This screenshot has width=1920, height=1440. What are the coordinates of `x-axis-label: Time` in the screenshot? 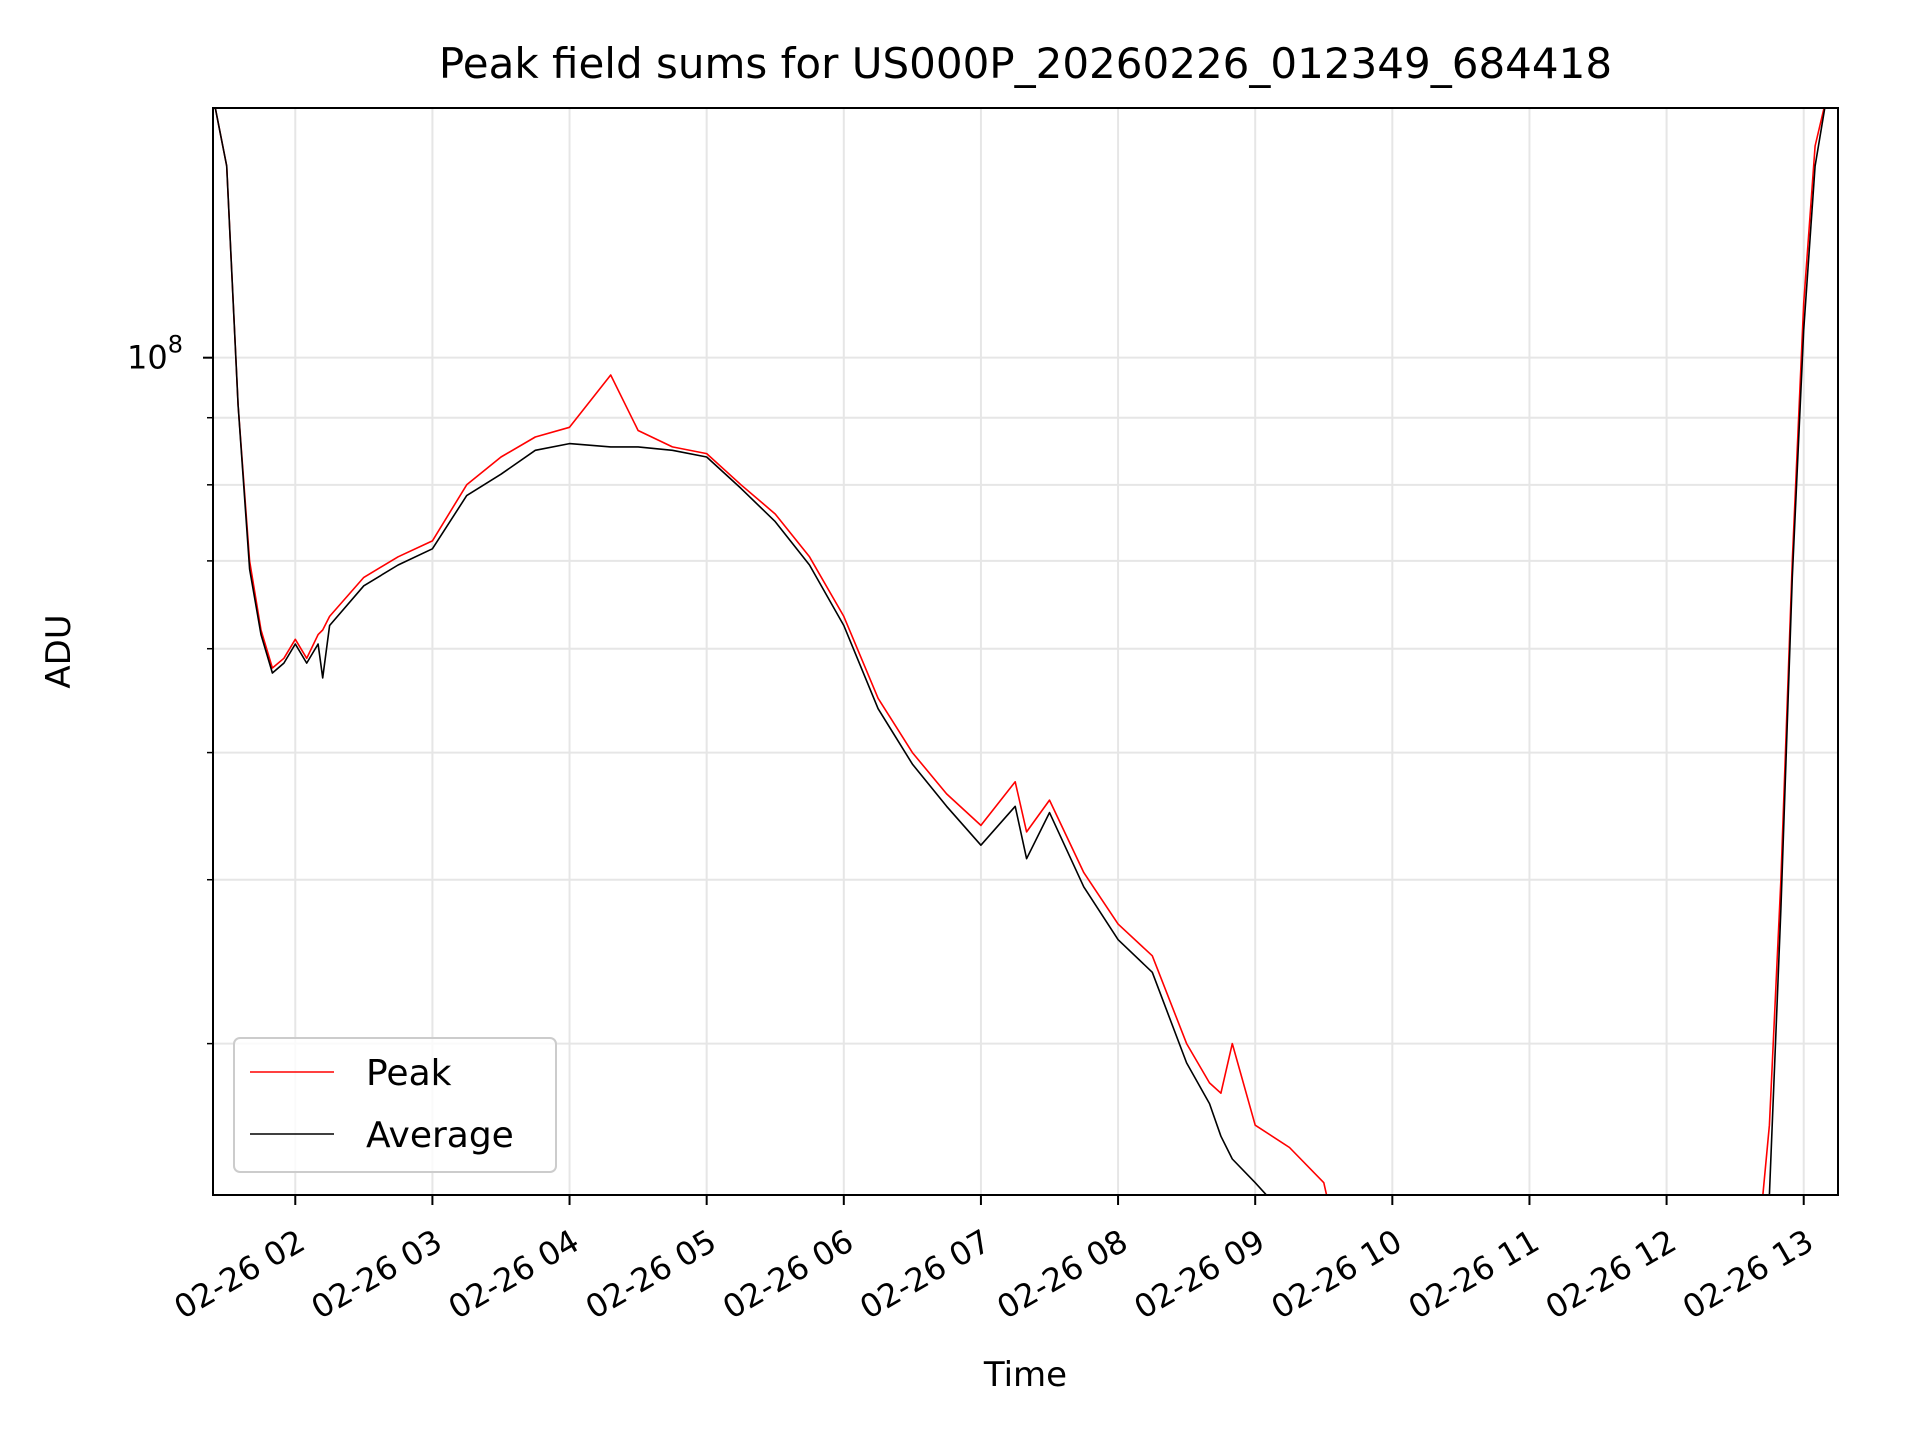 It's located at (1025, 1375).